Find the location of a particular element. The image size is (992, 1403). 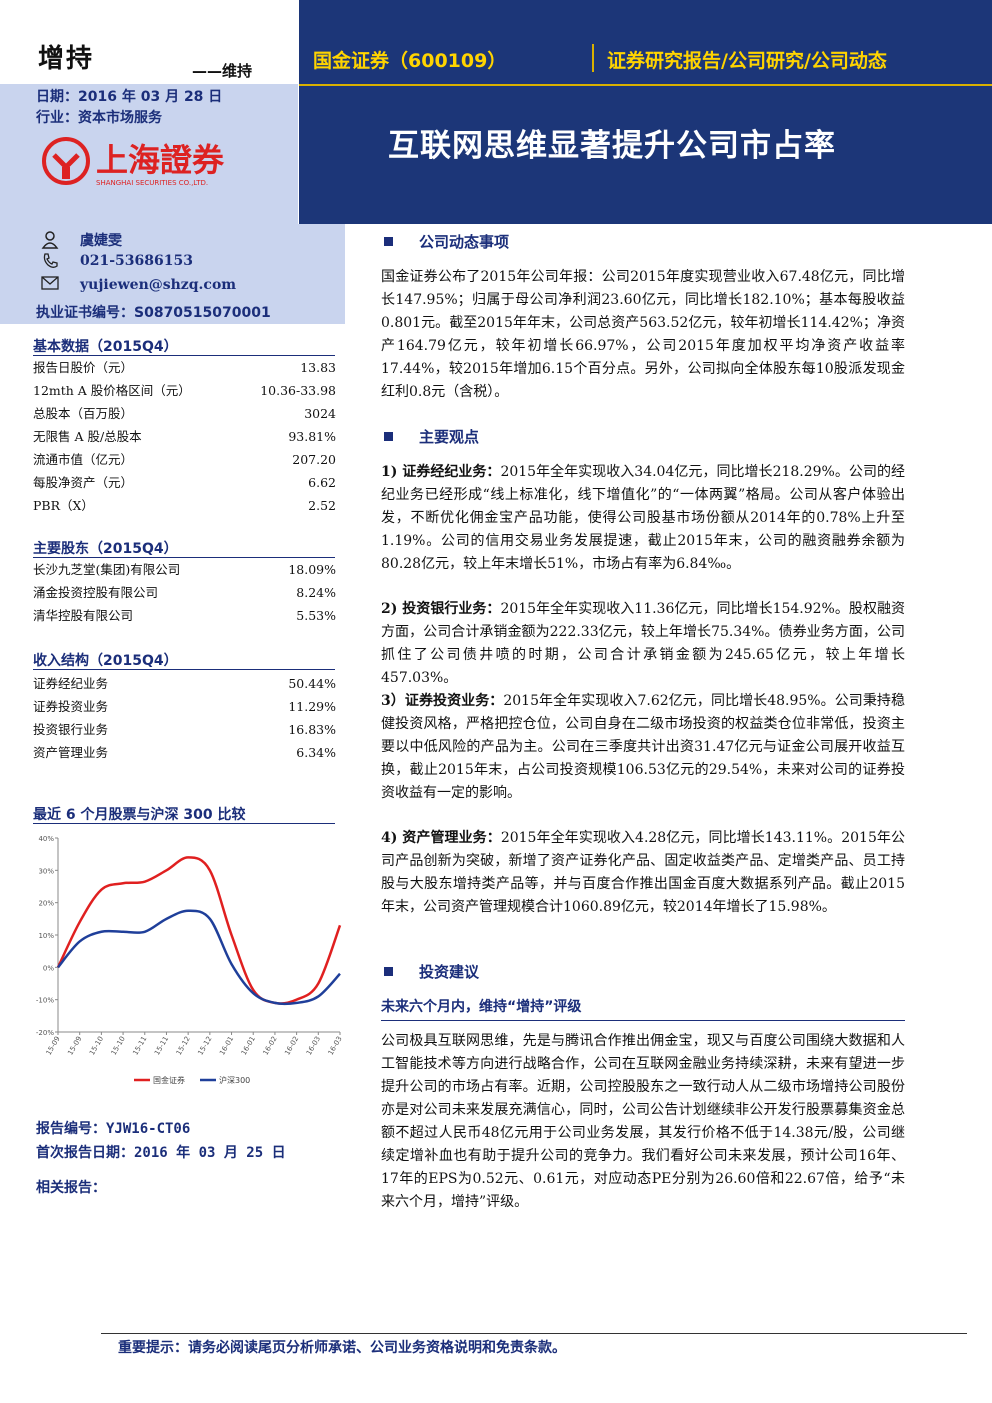

income-value: 50.44% is located at coordinates (312, 683).